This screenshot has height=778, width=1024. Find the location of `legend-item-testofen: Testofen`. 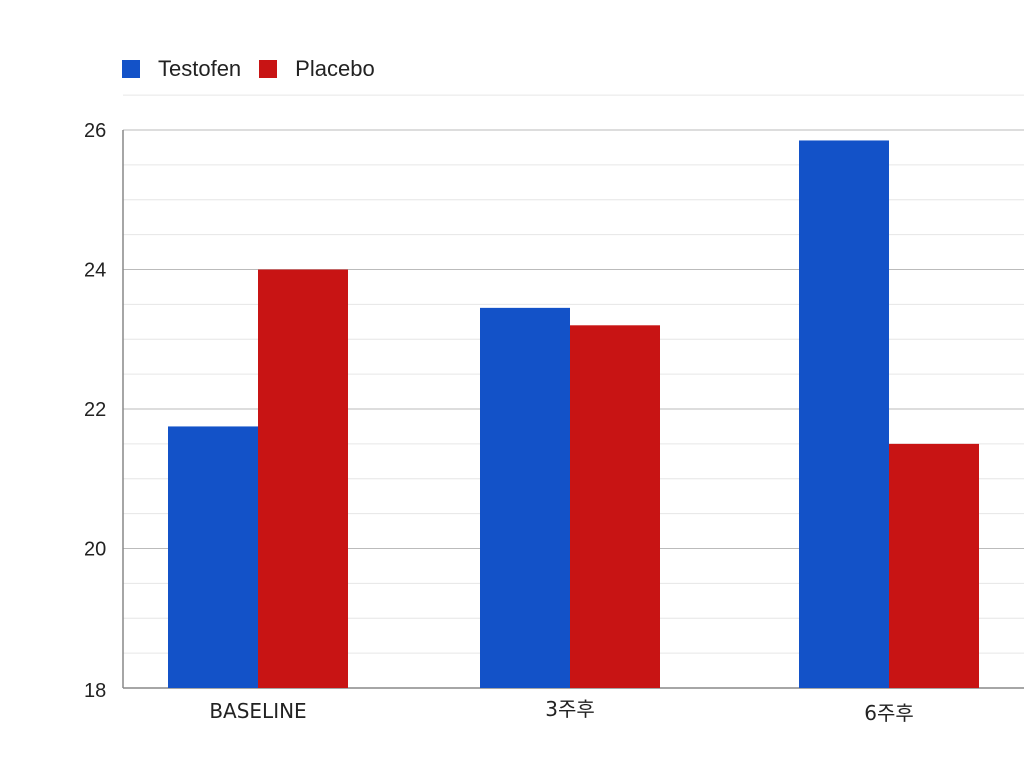

legend-item-testofen: Testofen is located at coordinates (181, 69).